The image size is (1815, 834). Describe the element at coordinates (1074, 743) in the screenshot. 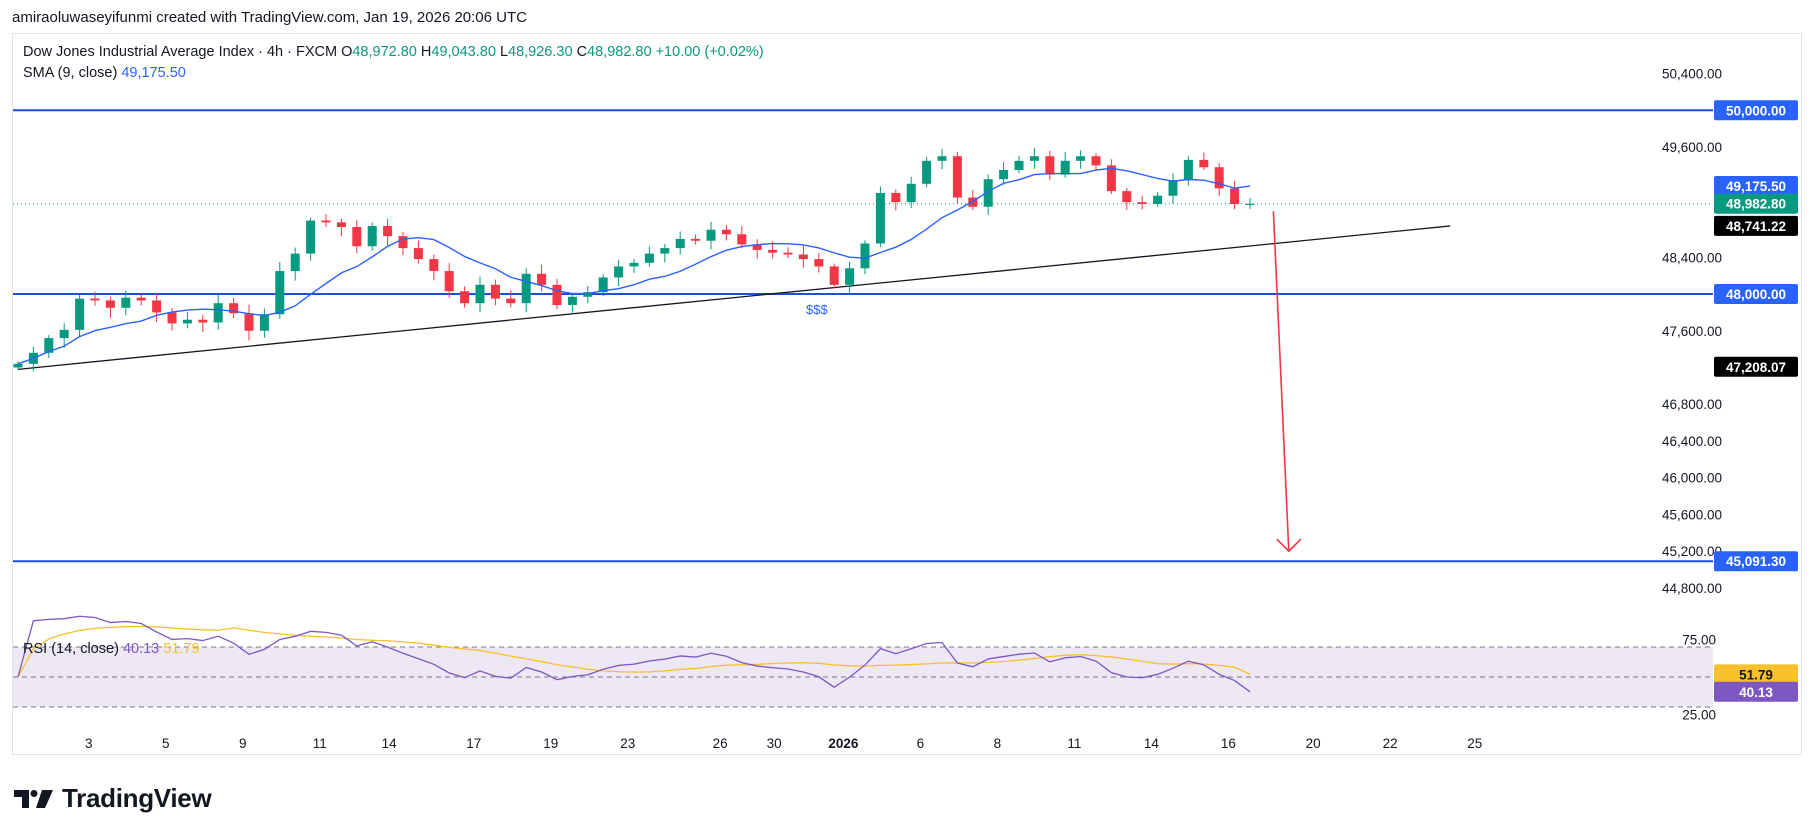

I see `x-tick-label: 11` at that location.